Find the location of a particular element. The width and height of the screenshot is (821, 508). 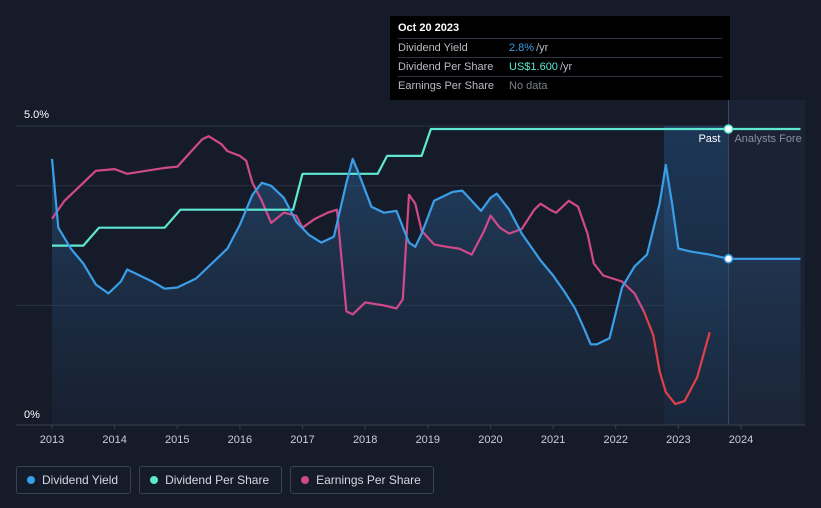

x-tick-label: 2013 is located at coordinates (52, 440).